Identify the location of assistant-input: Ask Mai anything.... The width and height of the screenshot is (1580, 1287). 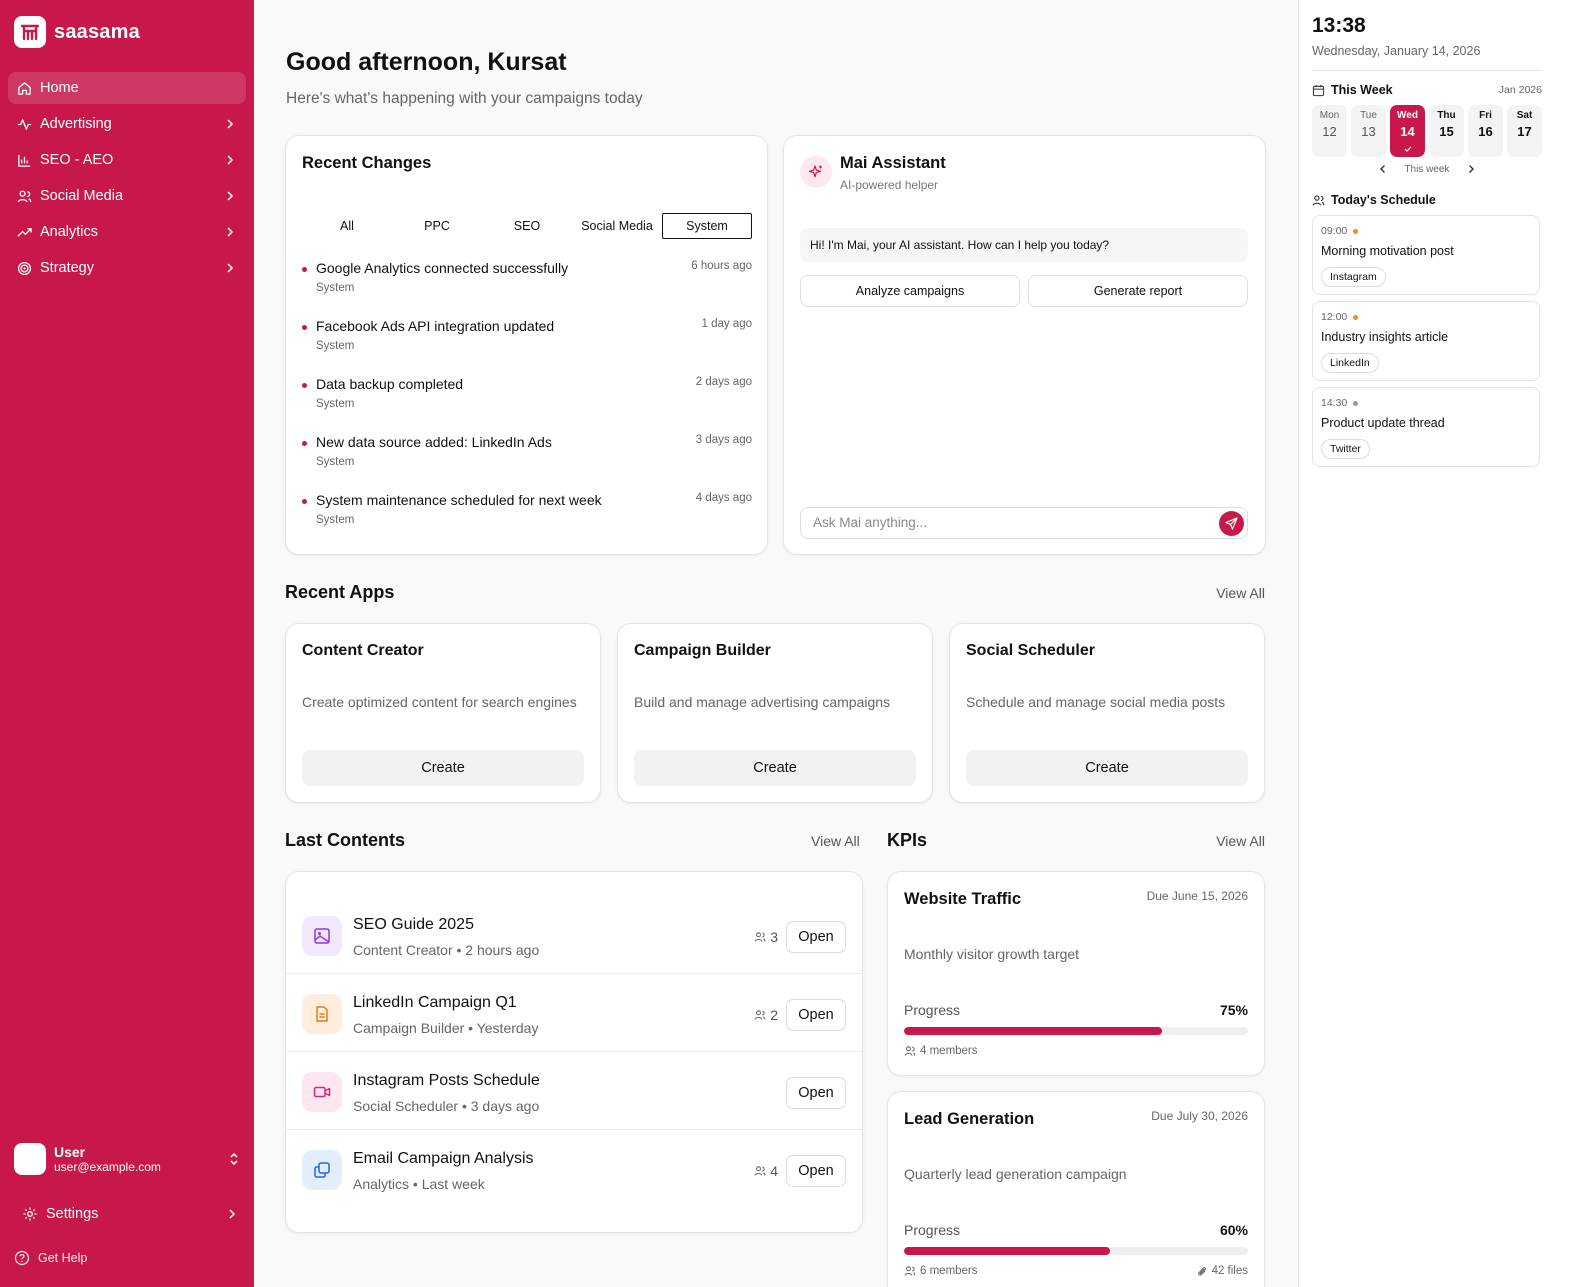
(1024, 523).